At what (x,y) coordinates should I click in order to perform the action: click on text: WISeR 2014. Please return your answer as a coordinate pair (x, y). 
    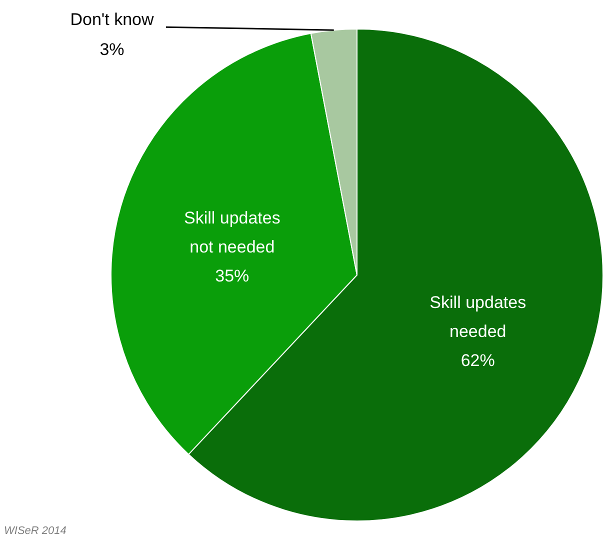
    Looking at the image, I should click on (35, 531).